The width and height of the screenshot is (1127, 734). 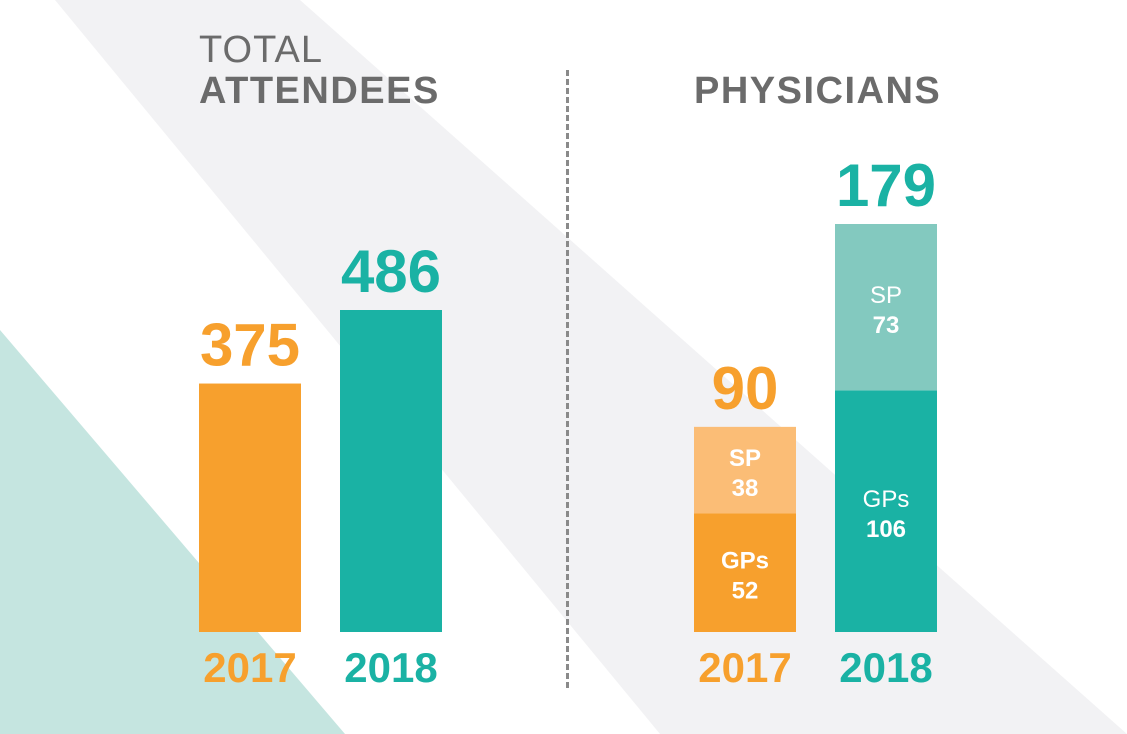 What do you see at coordinates (745, 488) in the screenshot?
I see `physicians-value-label-2017-sp: 38` at bounding box center [745, 488].